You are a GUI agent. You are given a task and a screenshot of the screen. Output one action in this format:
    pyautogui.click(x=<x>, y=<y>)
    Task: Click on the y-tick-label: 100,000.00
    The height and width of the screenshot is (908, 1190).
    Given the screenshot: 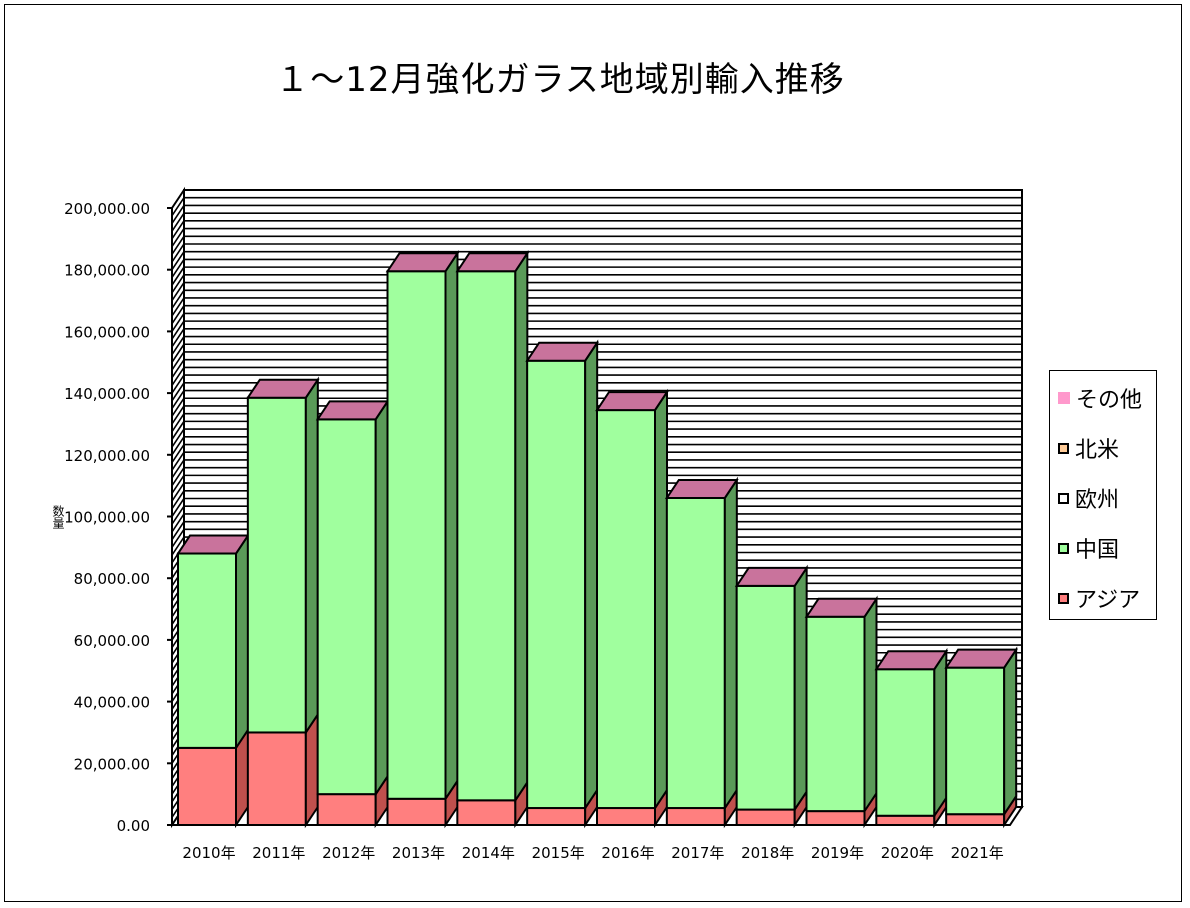 What is the action you would take?
    pyautogui.click(x=107, y=518)
    